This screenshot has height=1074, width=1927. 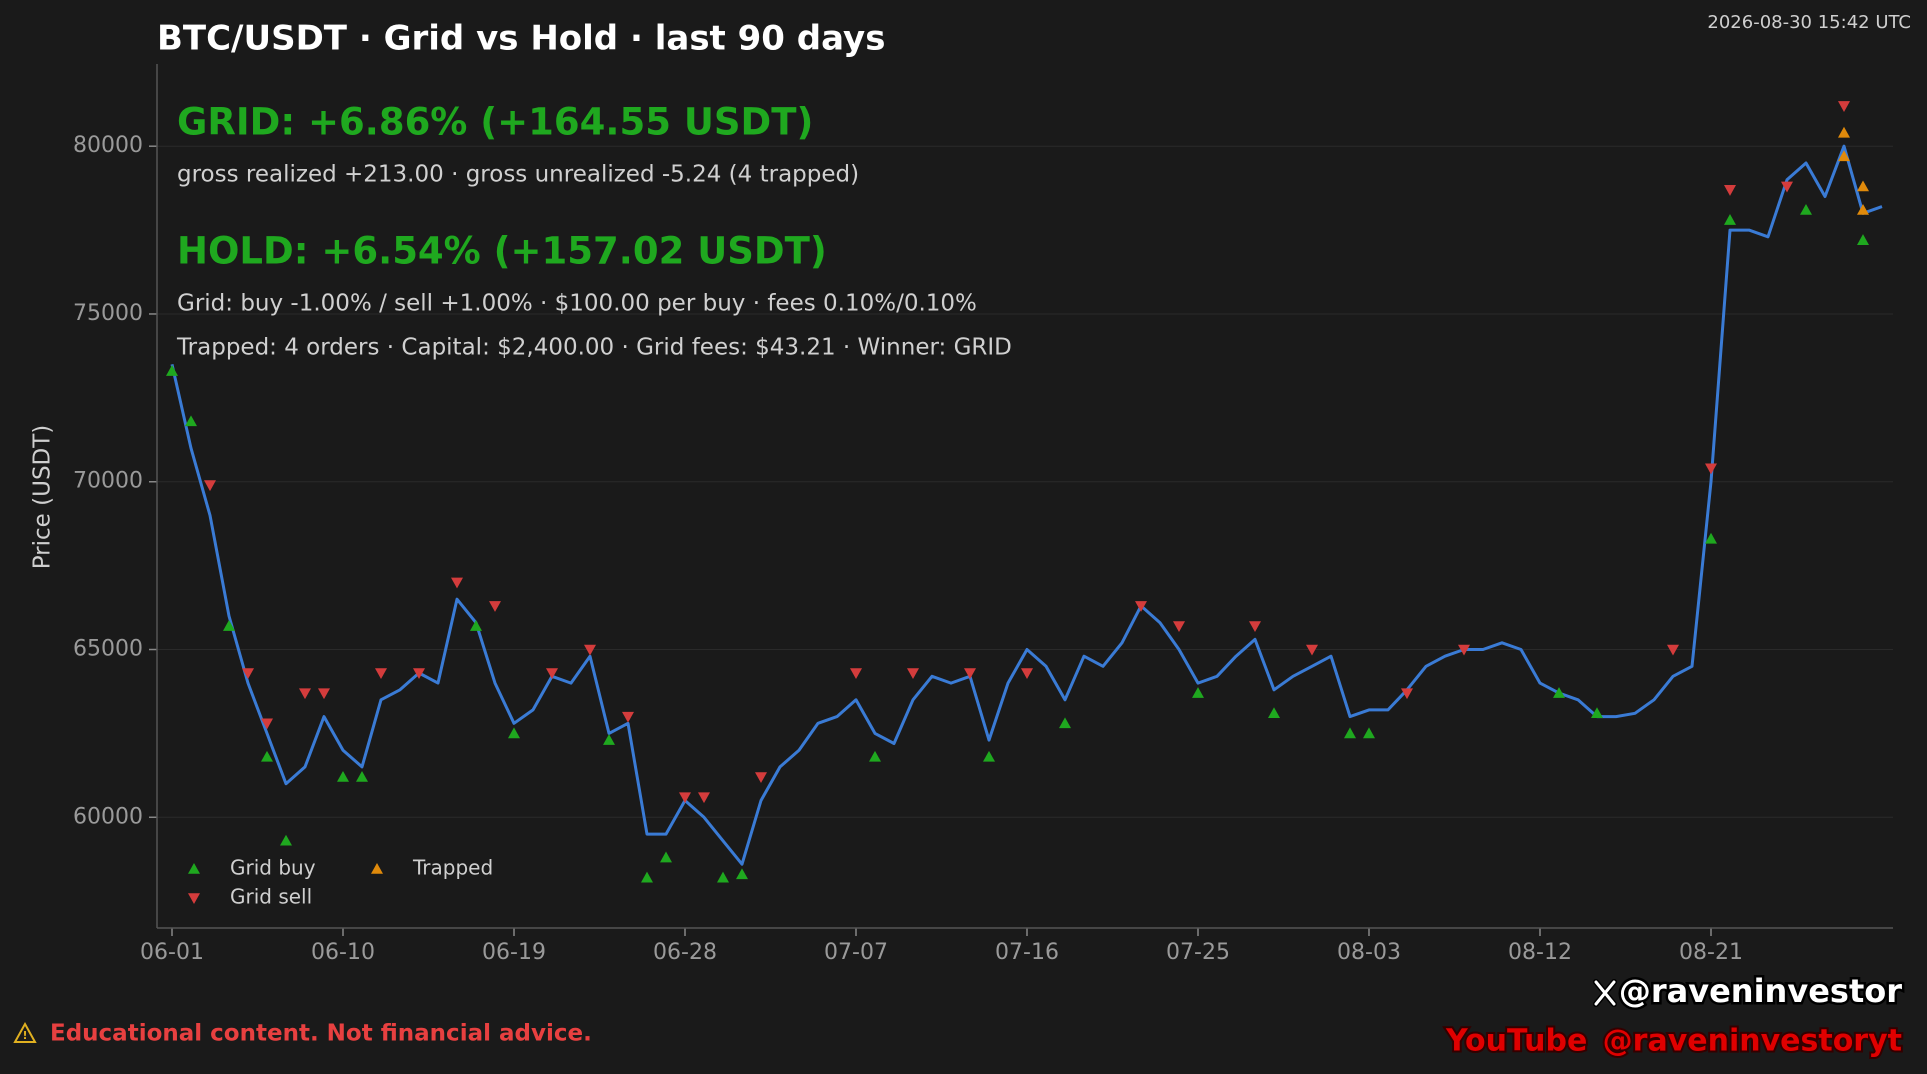 What do you see at coordinates (1198, 952) in the screenshot?
I see `x-tick-label: 07-25` at bounding box center [1198, 952].